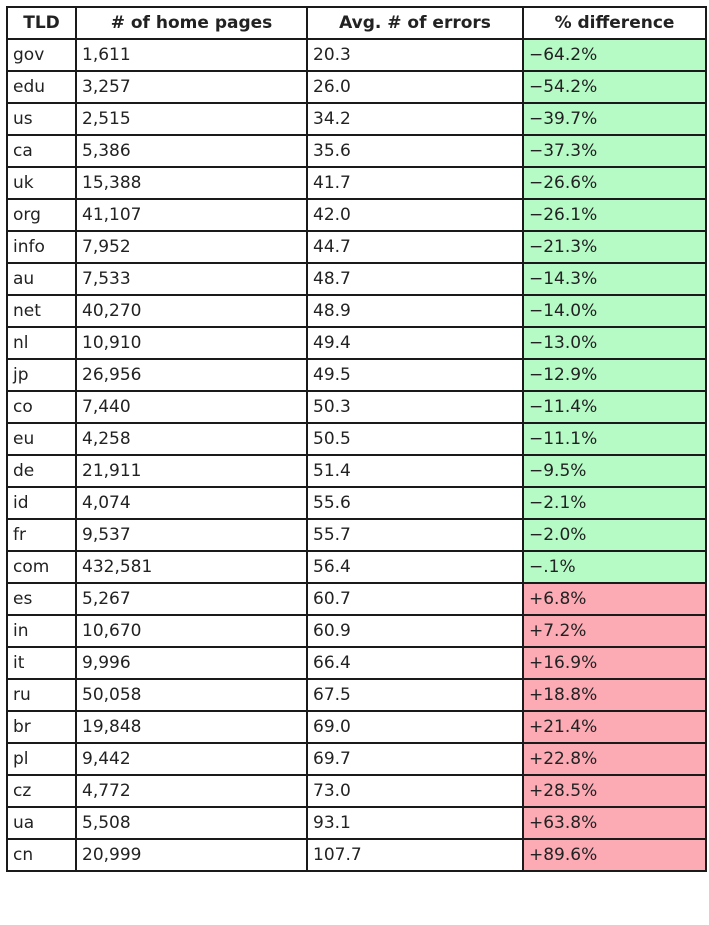 The image size is (709, 925). Describe the element at coordinates (415, 183) in the screenshot. I see `cell-avg-errors: 41.7` at that location.